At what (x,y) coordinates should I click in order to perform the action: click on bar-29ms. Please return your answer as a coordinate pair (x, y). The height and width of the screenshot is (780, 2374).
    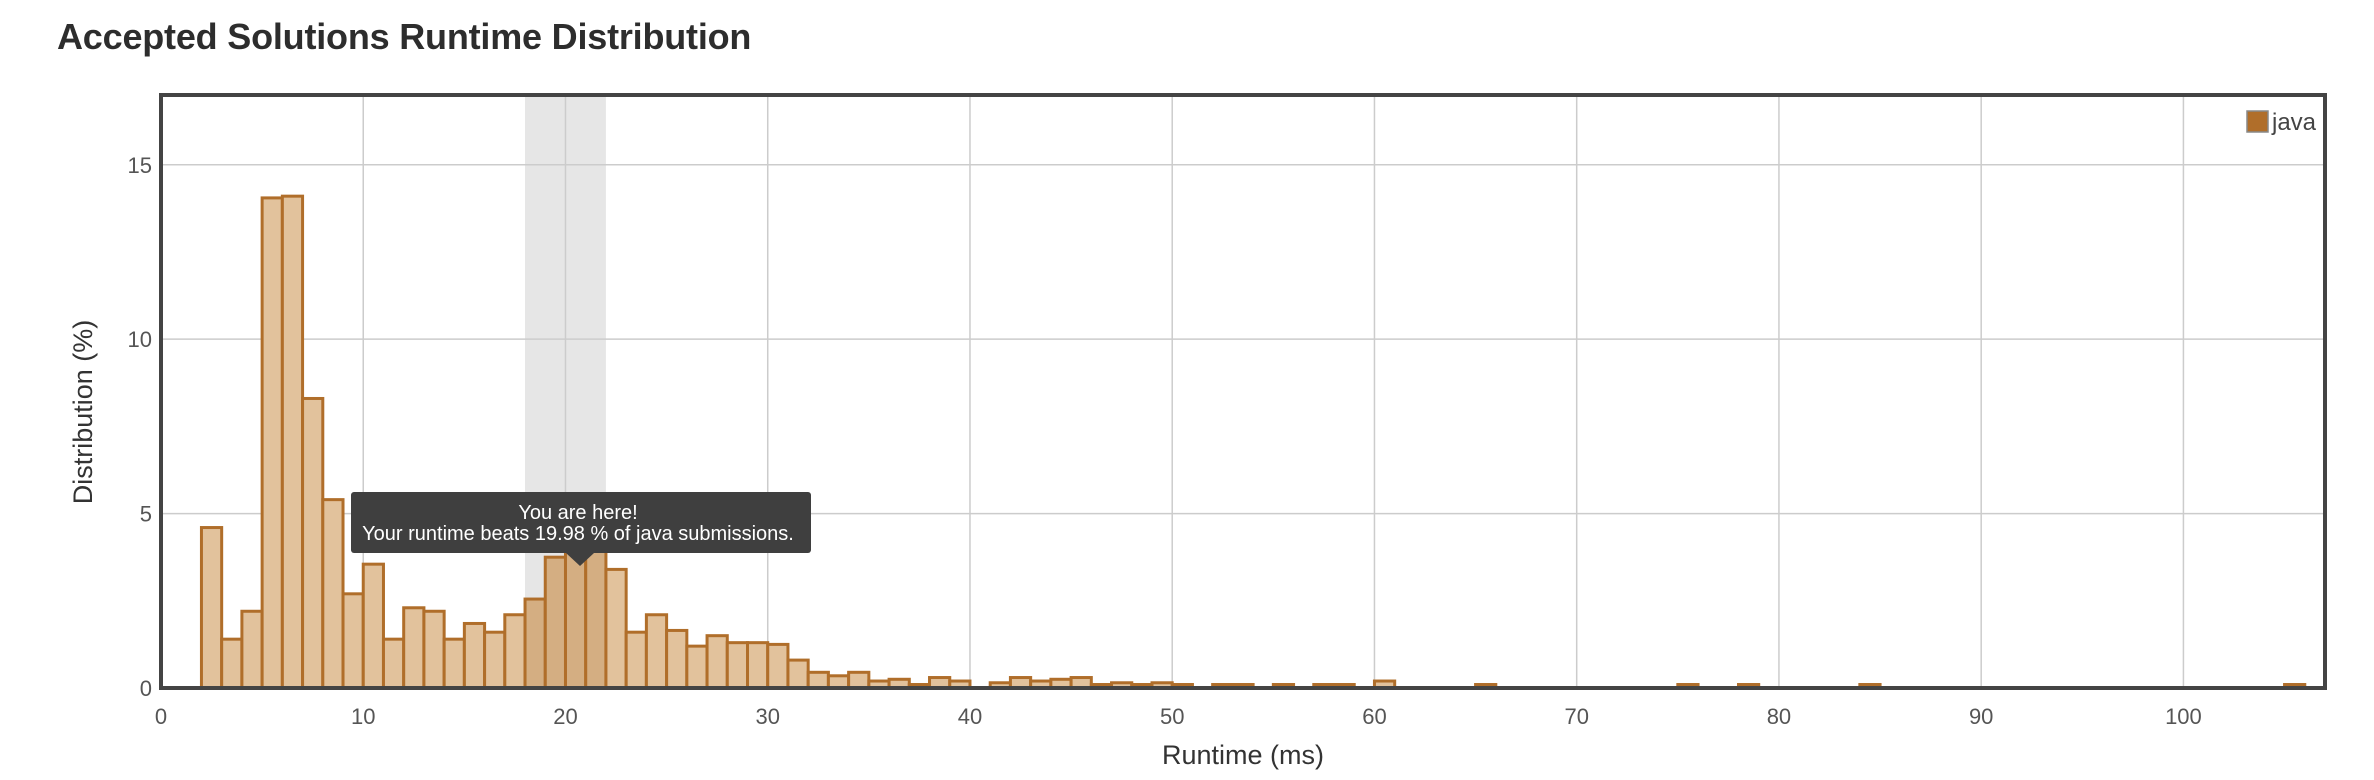
    Looking at the image, I should click on (758, 665).